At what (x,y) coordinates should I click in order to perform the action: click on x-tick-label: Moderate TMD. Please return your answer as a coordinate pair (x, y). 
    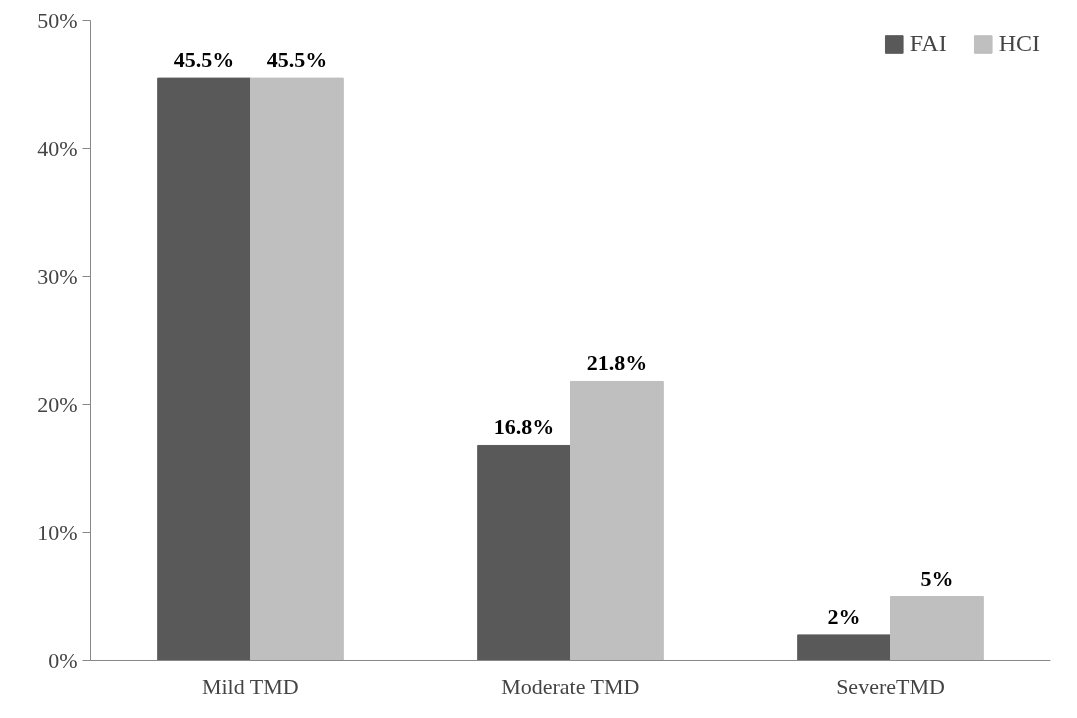
    Looking at the image, I should click on (570, 686).